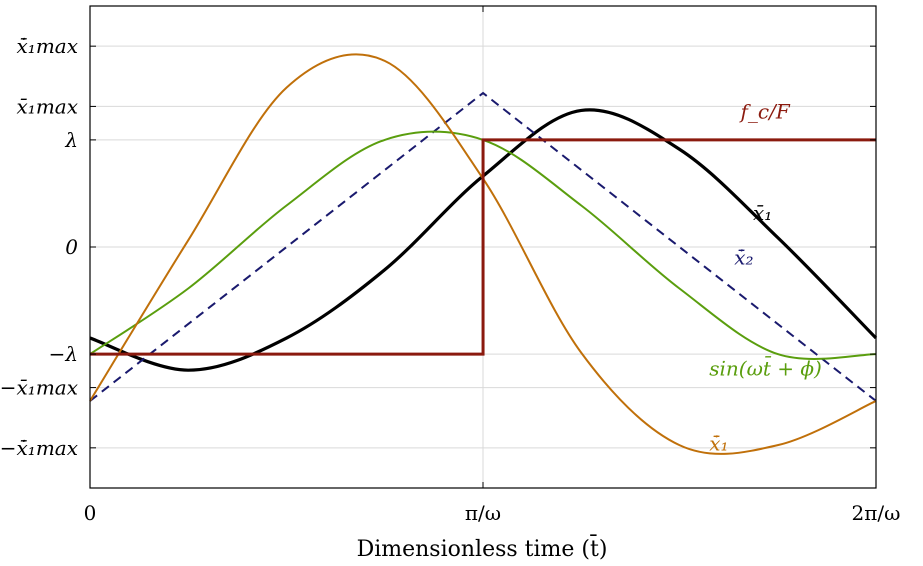  What do you see at coordinates (71, 140) in the screenshot?
I see `y-tick-label: λ` at bounding box center [71, 140].